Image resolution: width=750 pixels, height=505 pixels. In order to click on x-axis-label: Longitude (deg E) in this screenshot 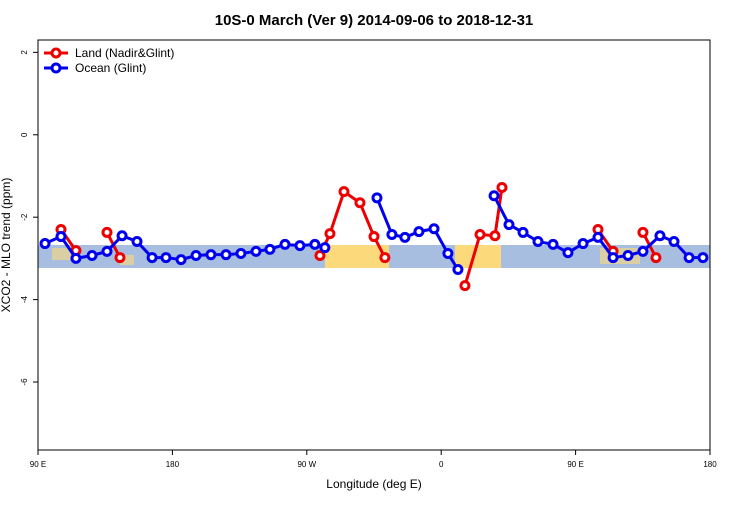, I will do `click(373, 484)`.